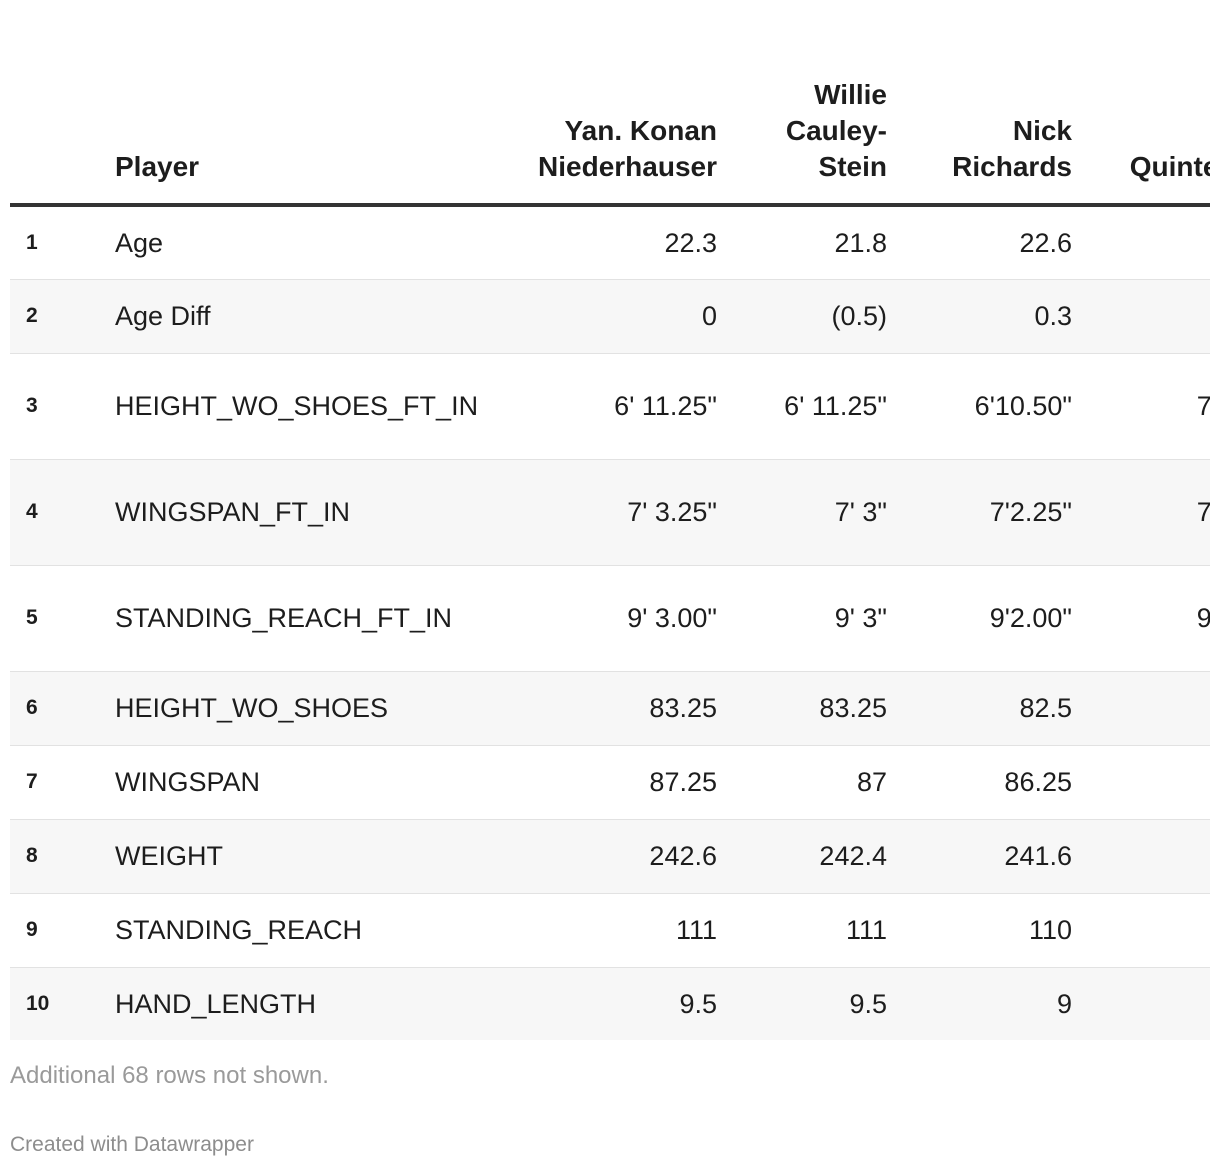 This screenshot has height=1170, width=1220. I want to click on table-cell-value: 21.8, so click(810, 242).